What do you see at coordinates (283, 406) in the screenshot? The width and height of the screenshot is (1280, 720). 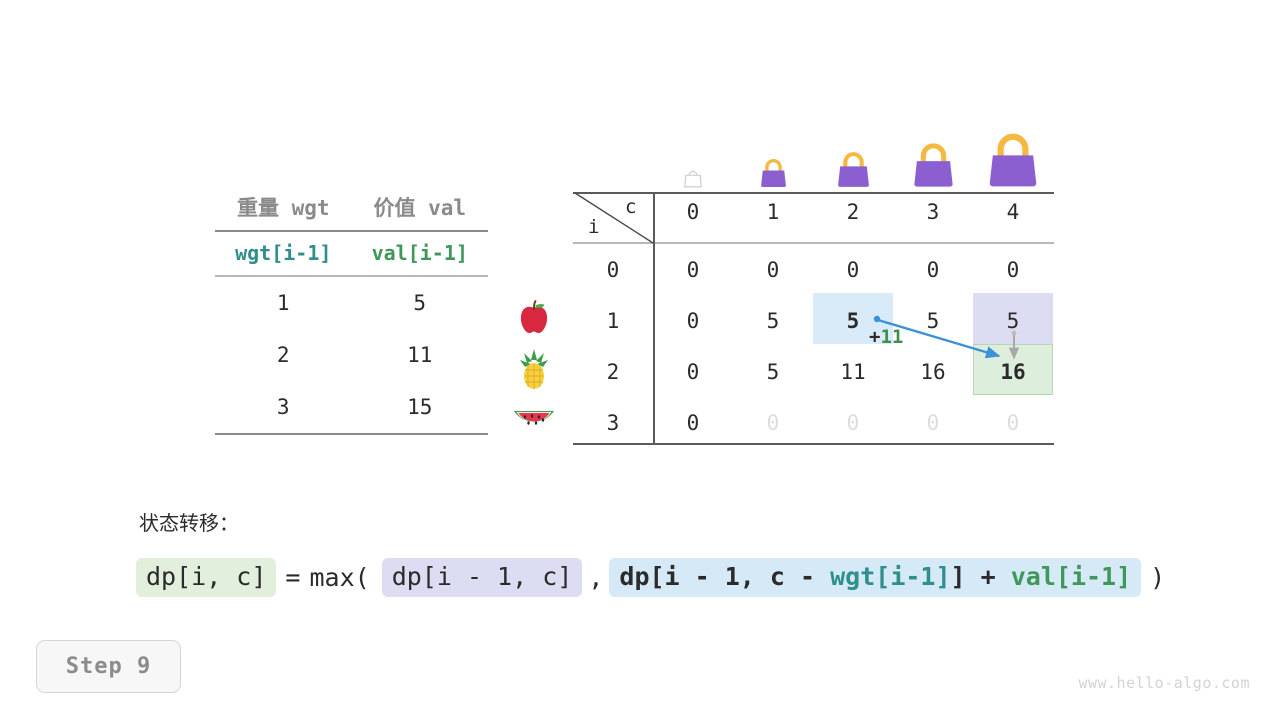 I see `item-wgt-3: 3` at bounding box center [283, 406].